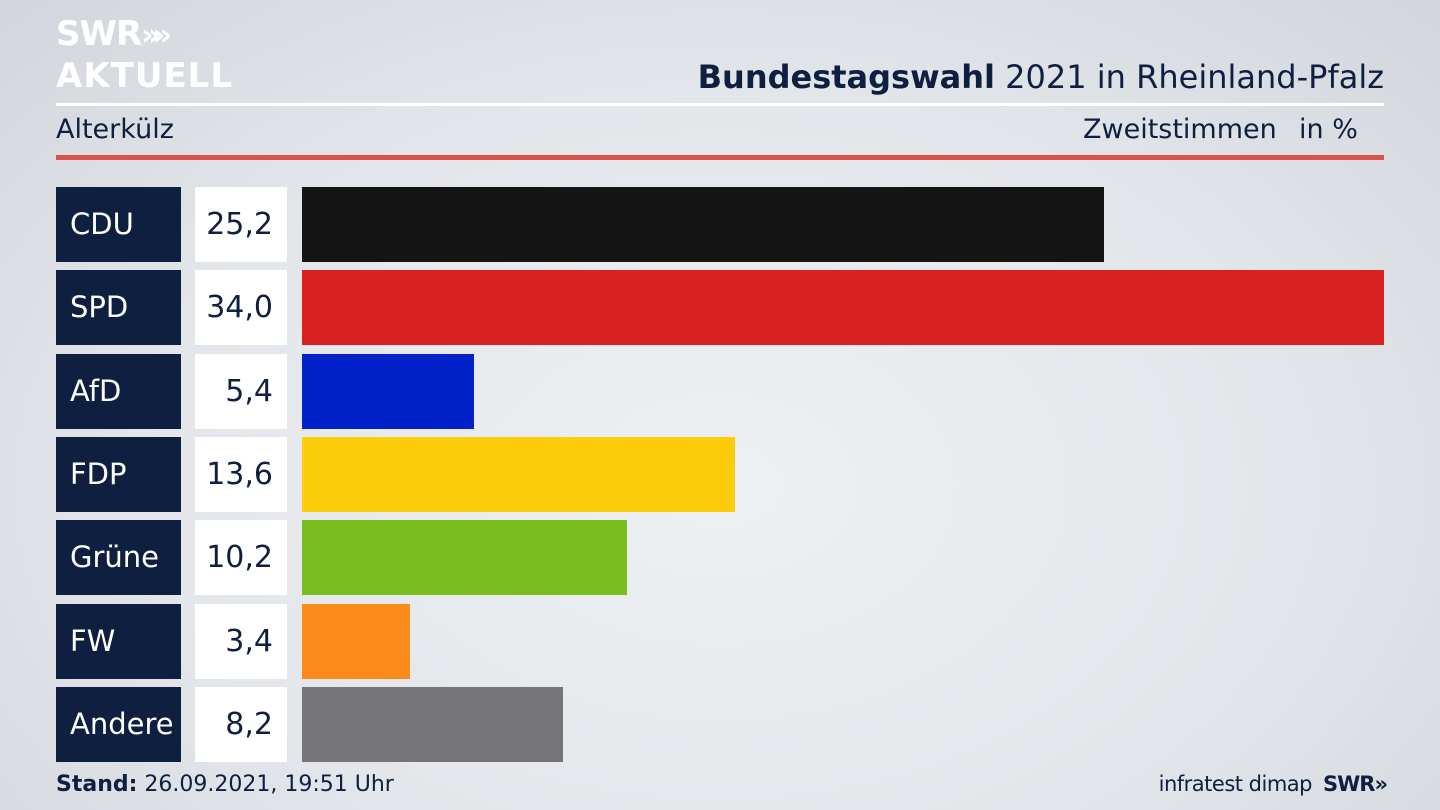  Describe the element at coordinates (99, 34) in the screenshot. I see `logo-line1: SWR` at that location.